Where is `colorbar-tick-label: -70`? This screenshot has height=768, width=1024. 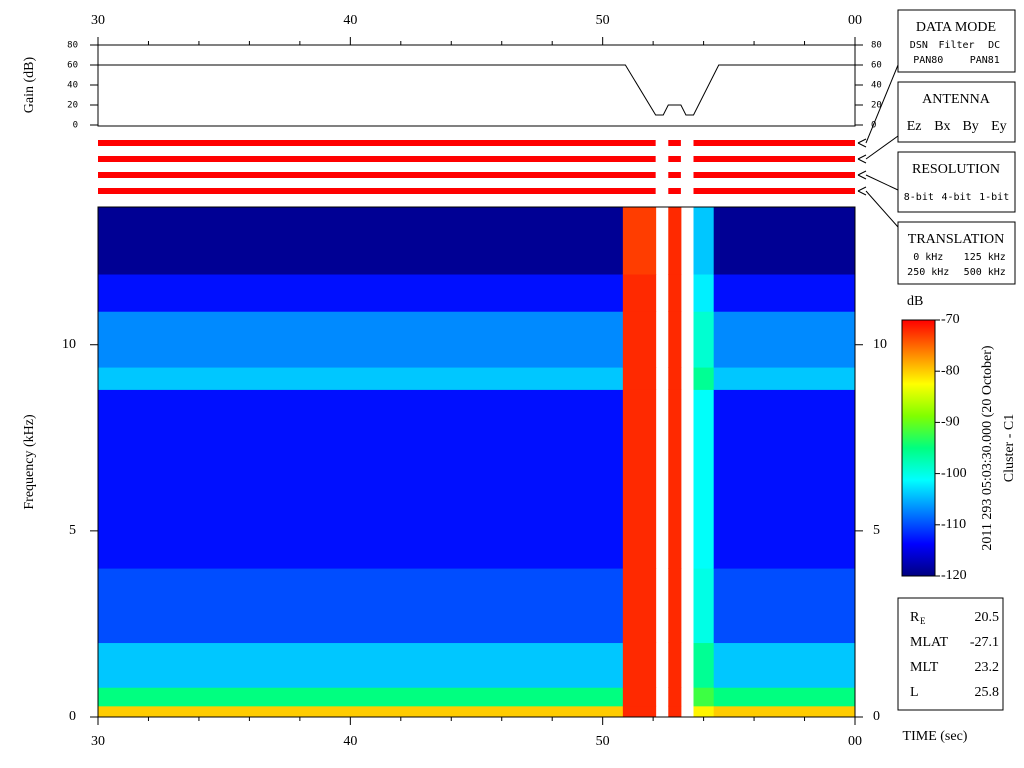 colorbar-tick-label: -70 is located at coordinates (950, 319).